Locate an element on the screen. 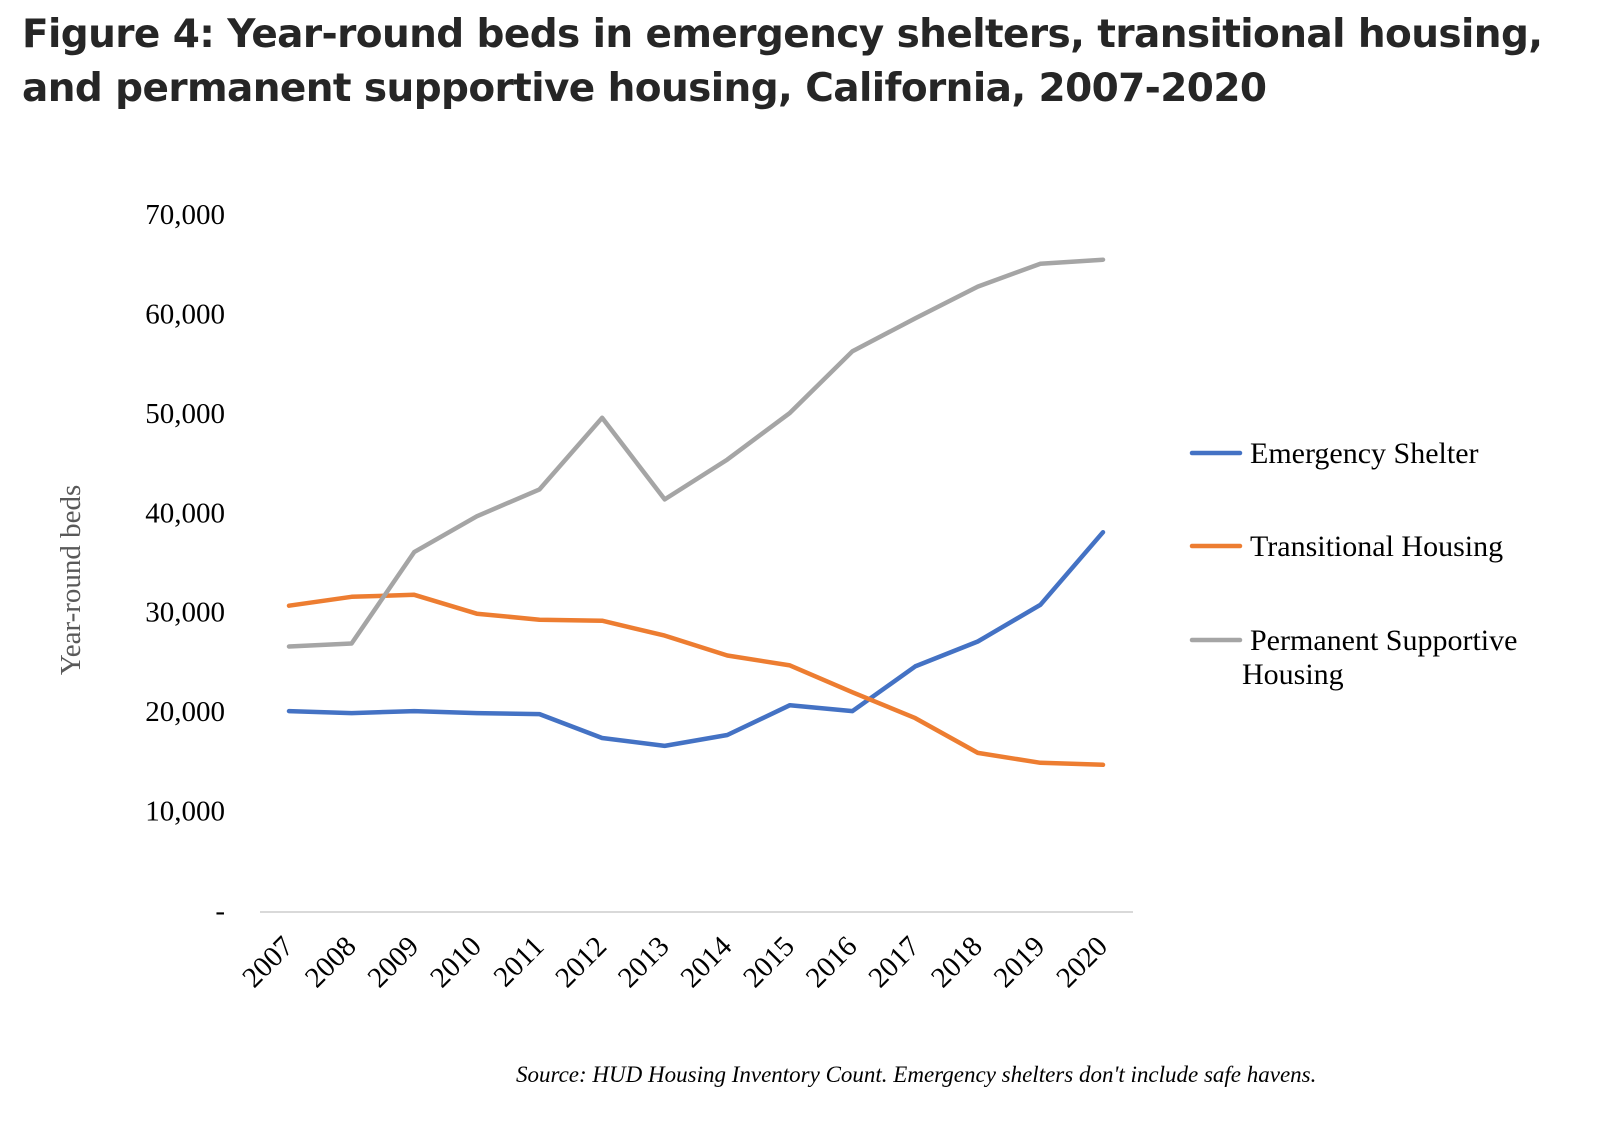  series-line-emergency-shelter is located at coordinates (696, 639).